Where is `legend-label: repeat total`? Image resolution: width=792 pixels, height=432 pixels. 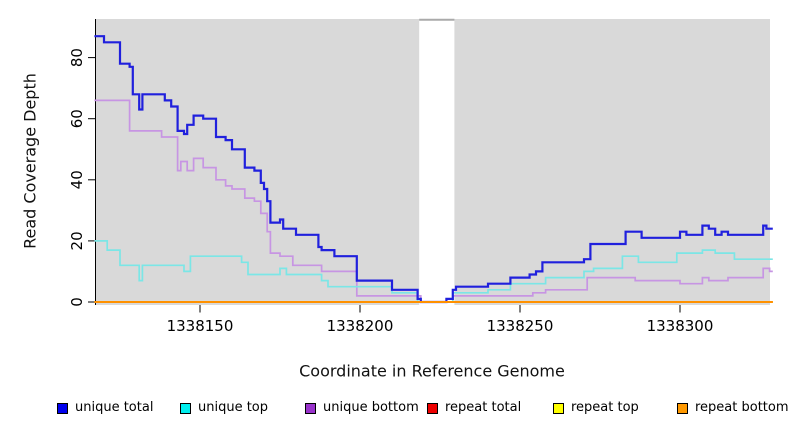
legend-label: repeat total is located at coordinates (483, 407).